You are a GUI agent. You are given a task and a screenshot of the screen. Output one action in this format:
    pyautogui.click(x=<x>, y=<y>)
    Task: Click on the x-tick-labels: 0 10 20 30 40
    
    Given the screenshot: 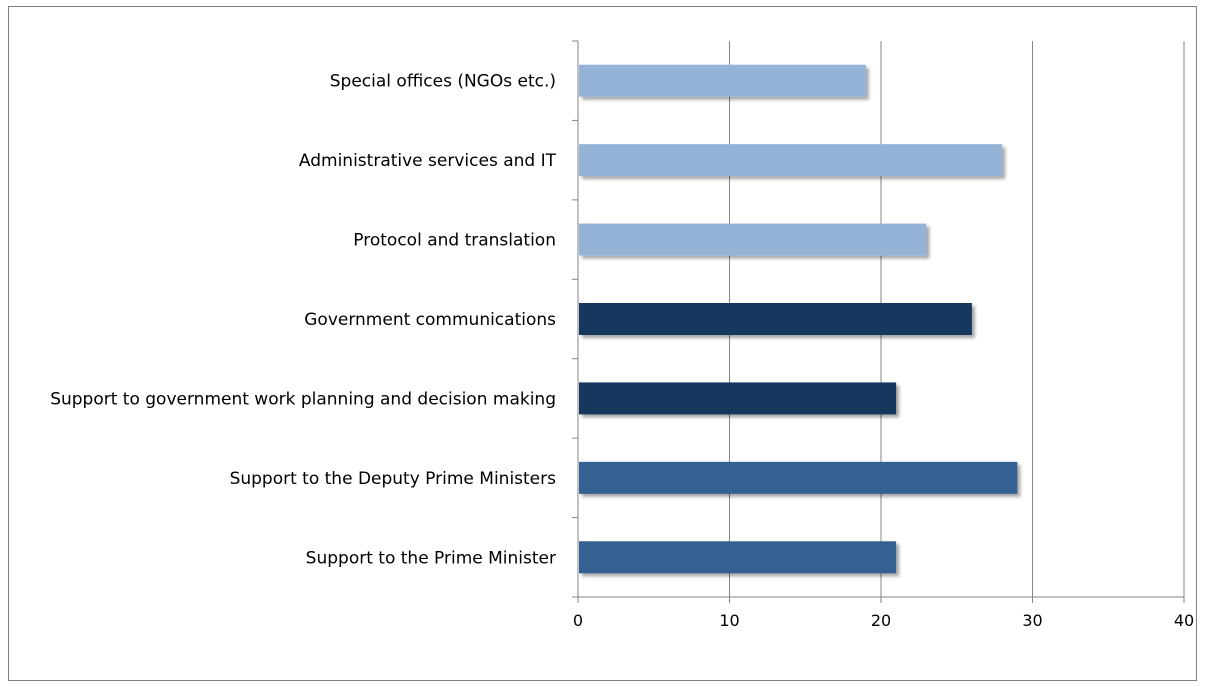 What is the action you would take?
    pyautogui.click(x=883, y=620)
    